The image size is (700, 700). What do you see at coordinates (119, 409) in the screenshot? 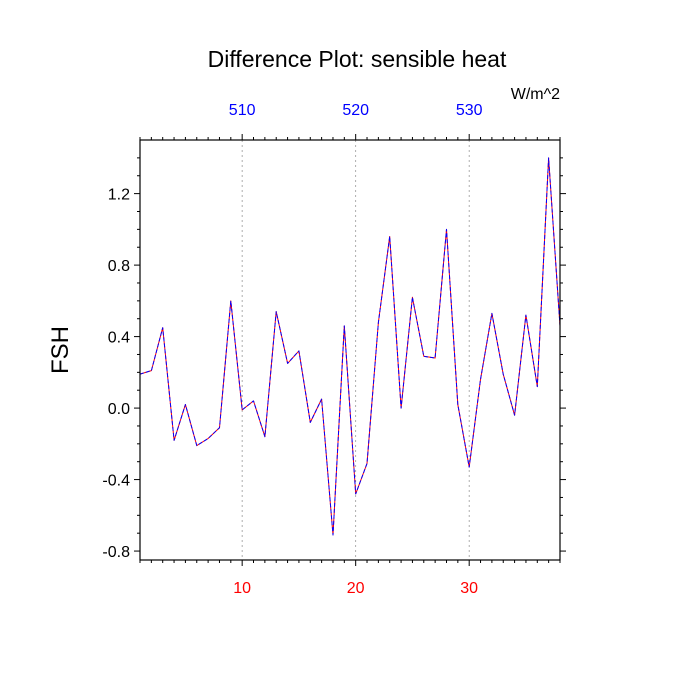
I see `y-tick-label: 0.0` at bounding box center [119, 409].